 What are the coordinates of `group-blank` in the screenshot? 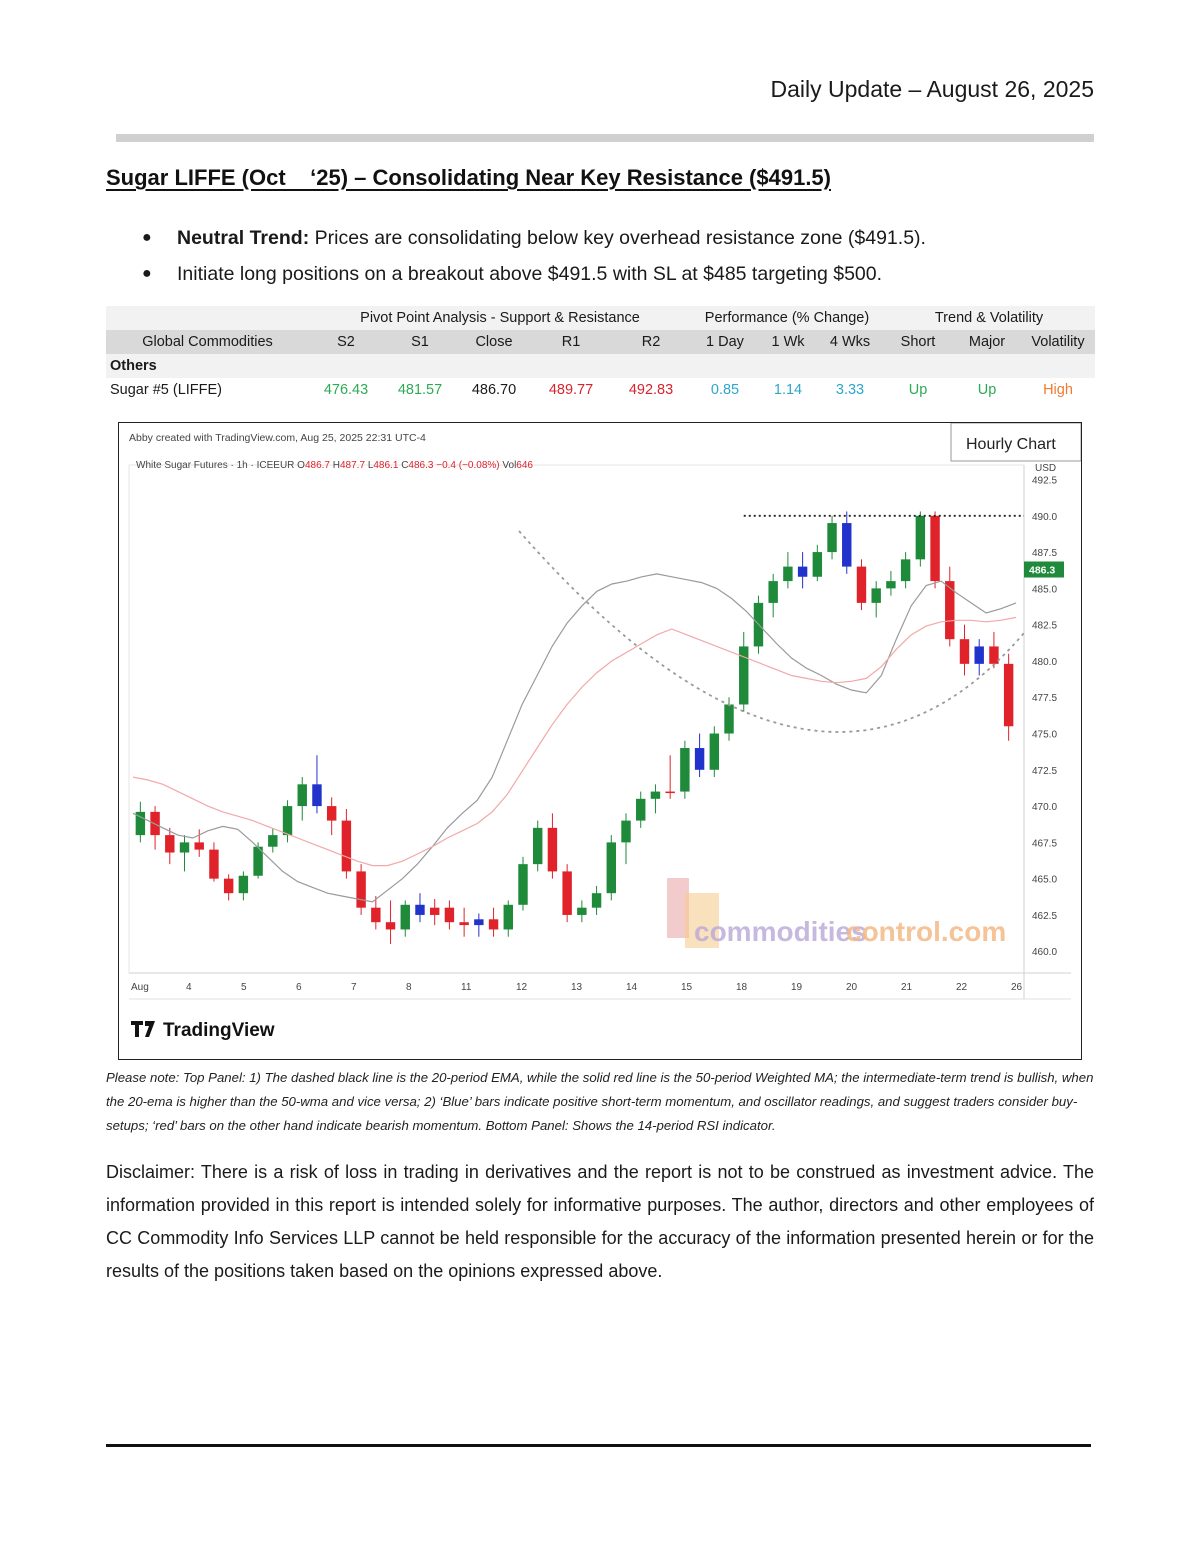 It's located at (207, 318).